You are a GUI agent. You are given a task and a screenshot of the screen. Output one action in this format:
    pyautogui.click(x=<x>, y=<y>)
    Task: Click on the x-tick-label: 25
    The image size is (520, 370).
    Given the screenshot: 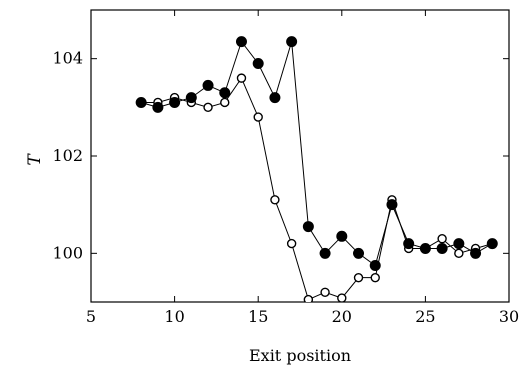 What is the action you would take?
    pyautogui.click(x=425, y=316)
    